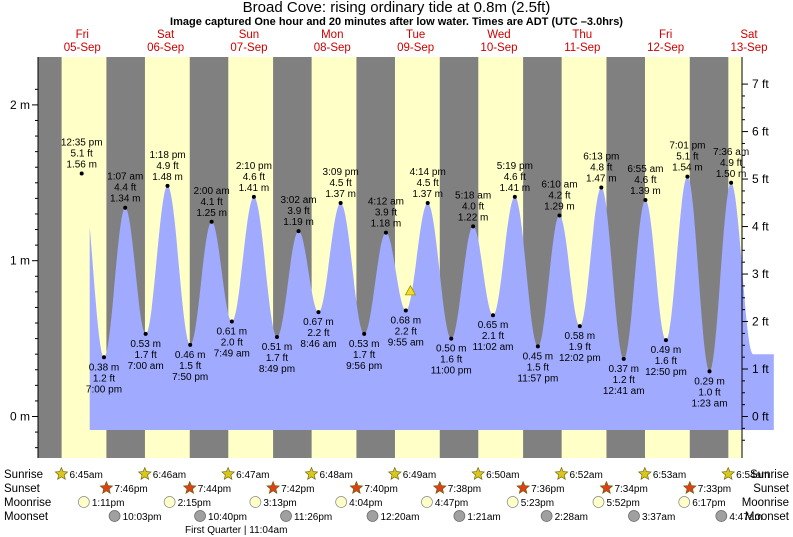  Describe the element at coordinates (537, 503) in the screenshot. I see `moonrise-time: 5:23pm` at that location.